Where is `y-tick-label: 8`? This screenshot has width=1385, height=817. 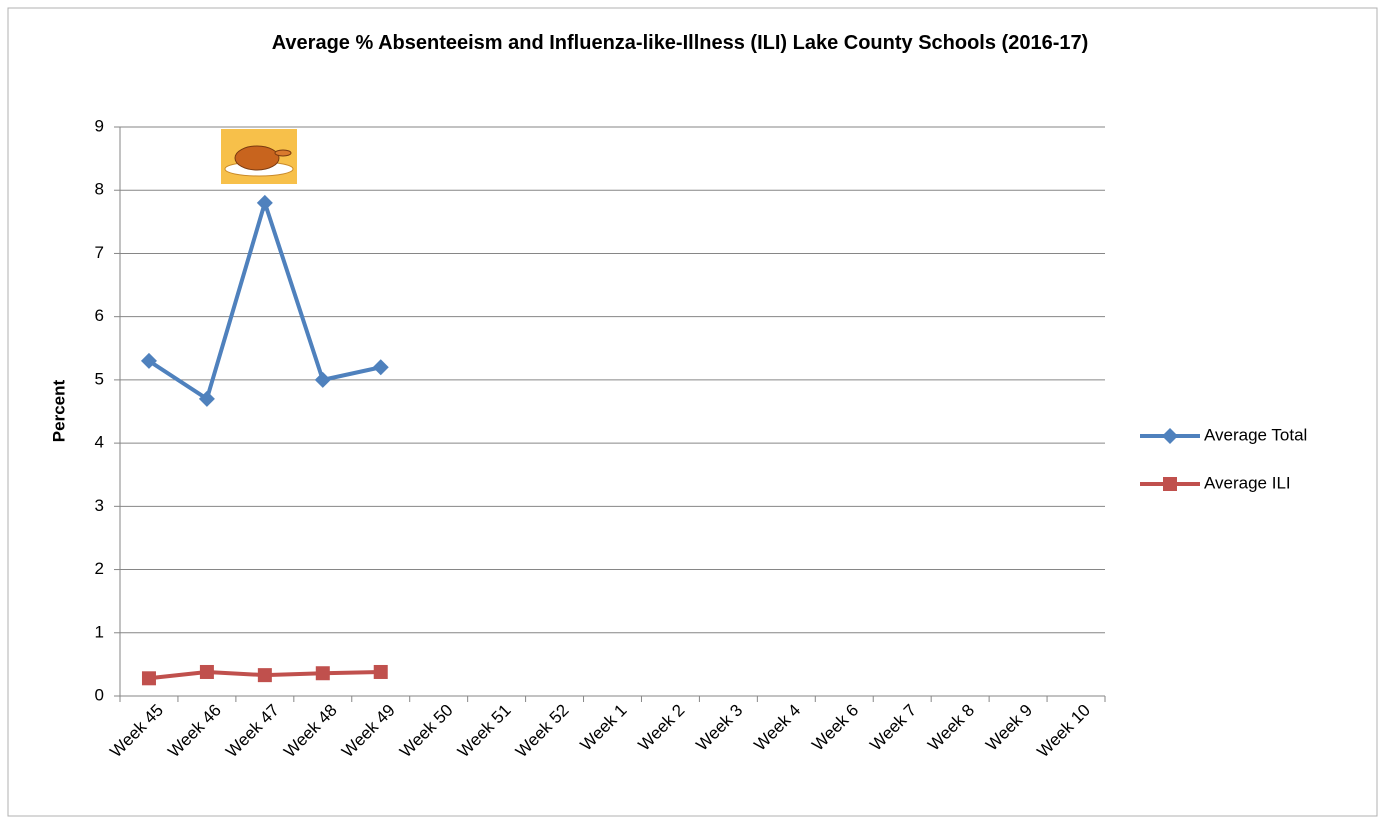
y-tick-label: 8 is located at coordinates (99, 189).